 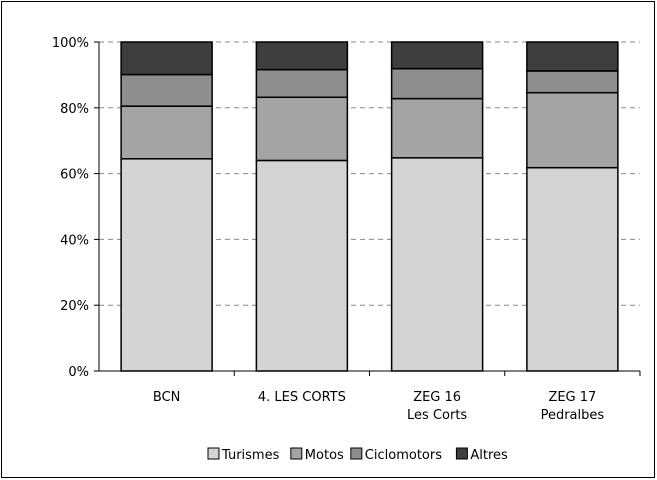 I want to click on y-tick-label: 80%, so click(x=74, y=109).